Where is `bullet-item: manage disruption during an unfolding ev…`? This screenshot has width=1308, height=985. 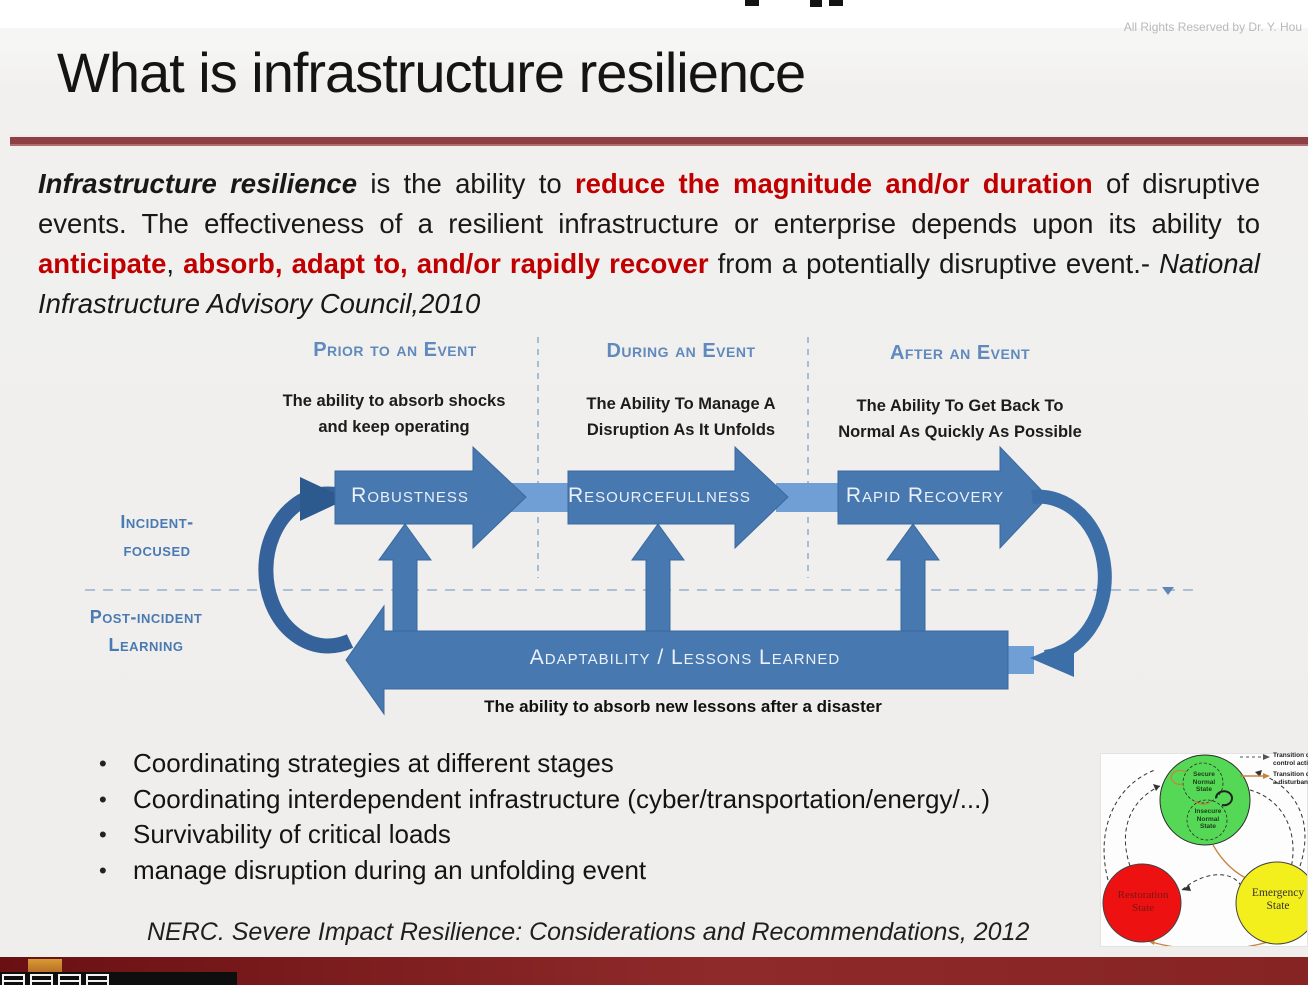
bullet-item: manage disruption during an unfolding ev… is located at coordinates (621, 871).